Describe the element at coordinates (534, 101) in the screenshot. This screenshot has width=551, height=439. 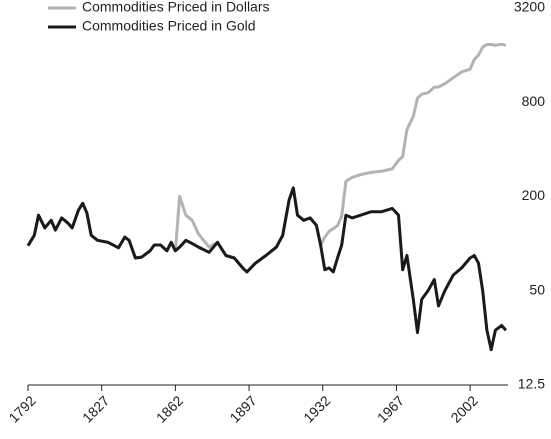
I see `y-tick-label: 800` at that location.